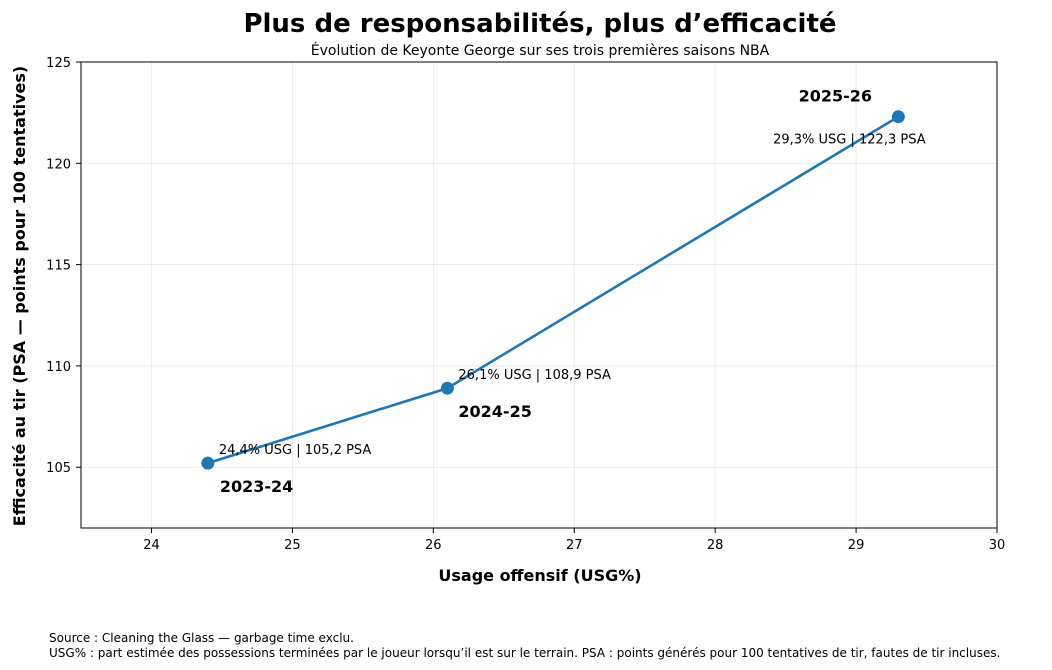 The image size is (1052, 670). Describe the element at coordinates (58, 266) in the screenshot. I see `y-tick-label: 115` at that location.